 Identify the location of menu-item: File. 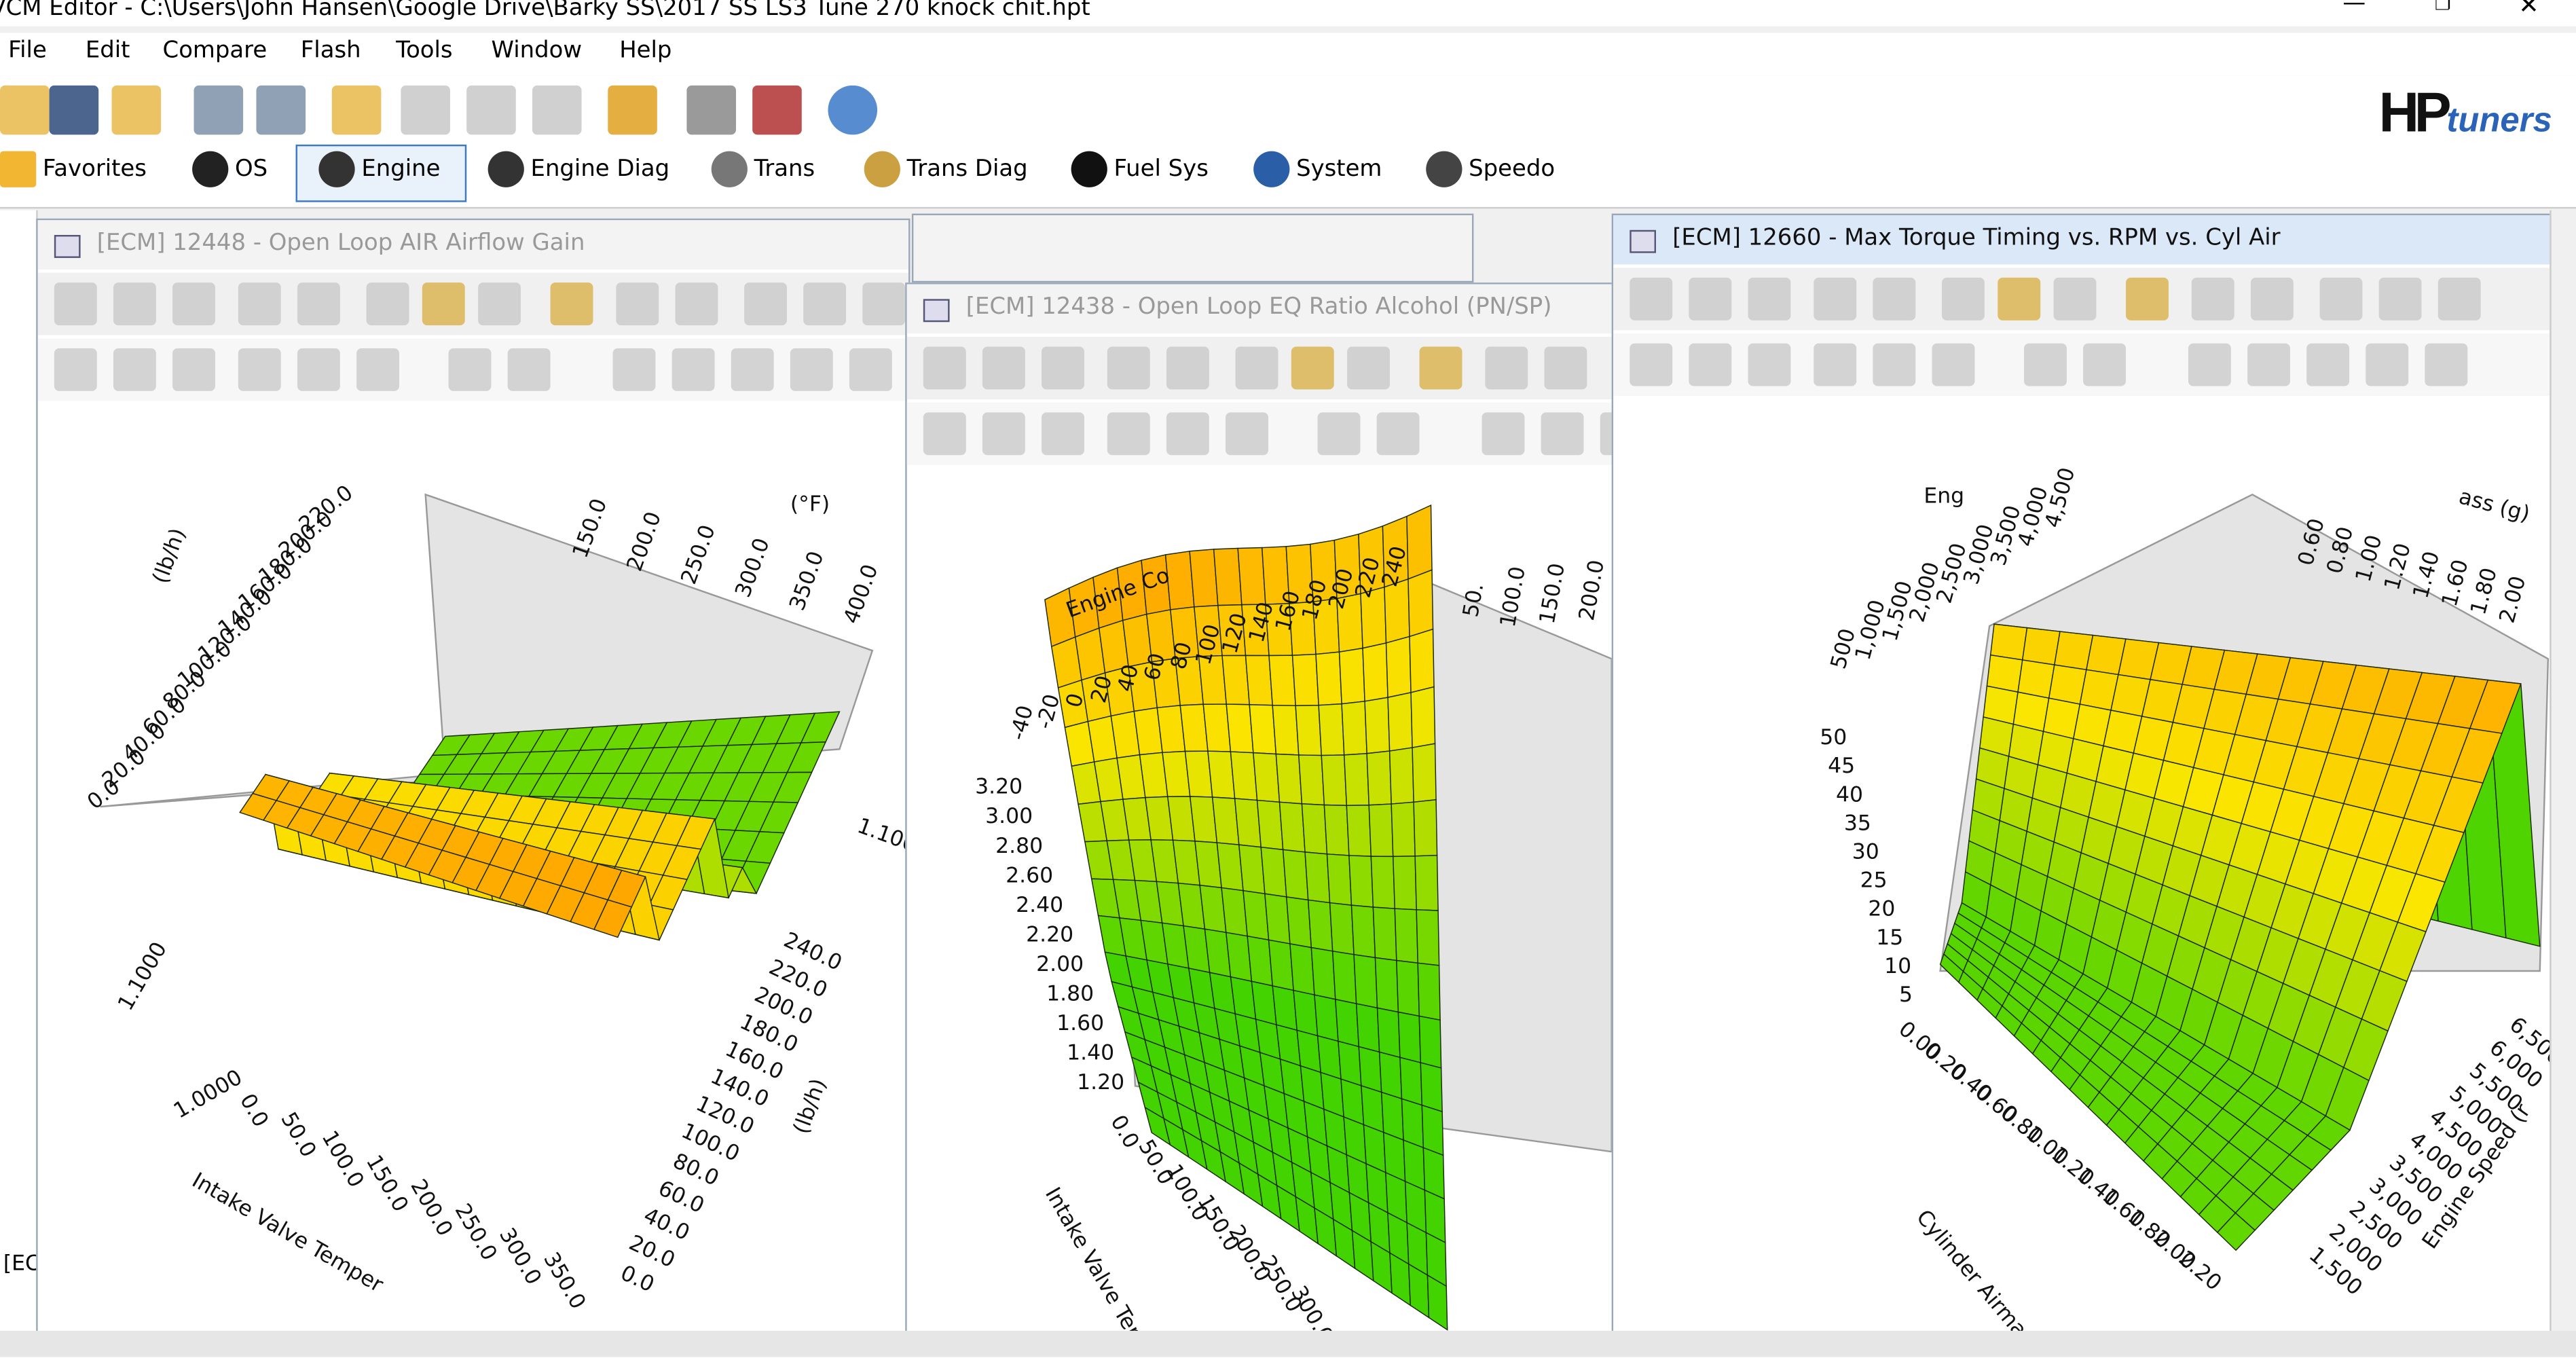
(27, 51).